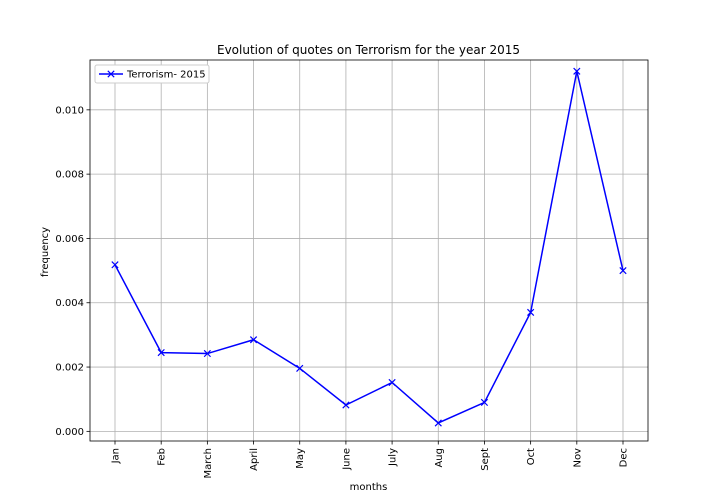 The image size is (720, 504). What do you see at coordinates (393, 457) in the screenshot?
I see `x-tick-label: July` at bounding box center [393, 457].